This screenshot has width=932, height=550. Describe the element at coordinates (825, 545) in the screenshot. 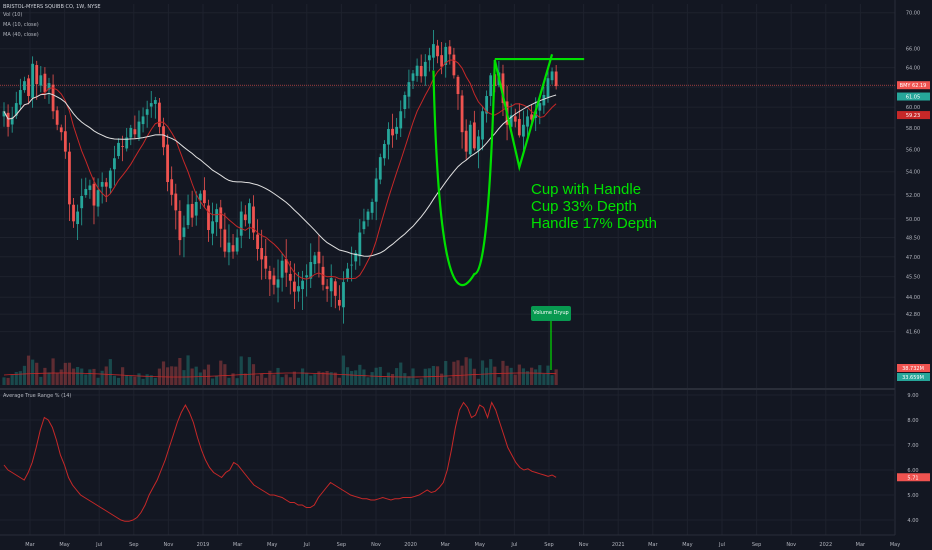

I see `time-tick-label: 2022` at that location.